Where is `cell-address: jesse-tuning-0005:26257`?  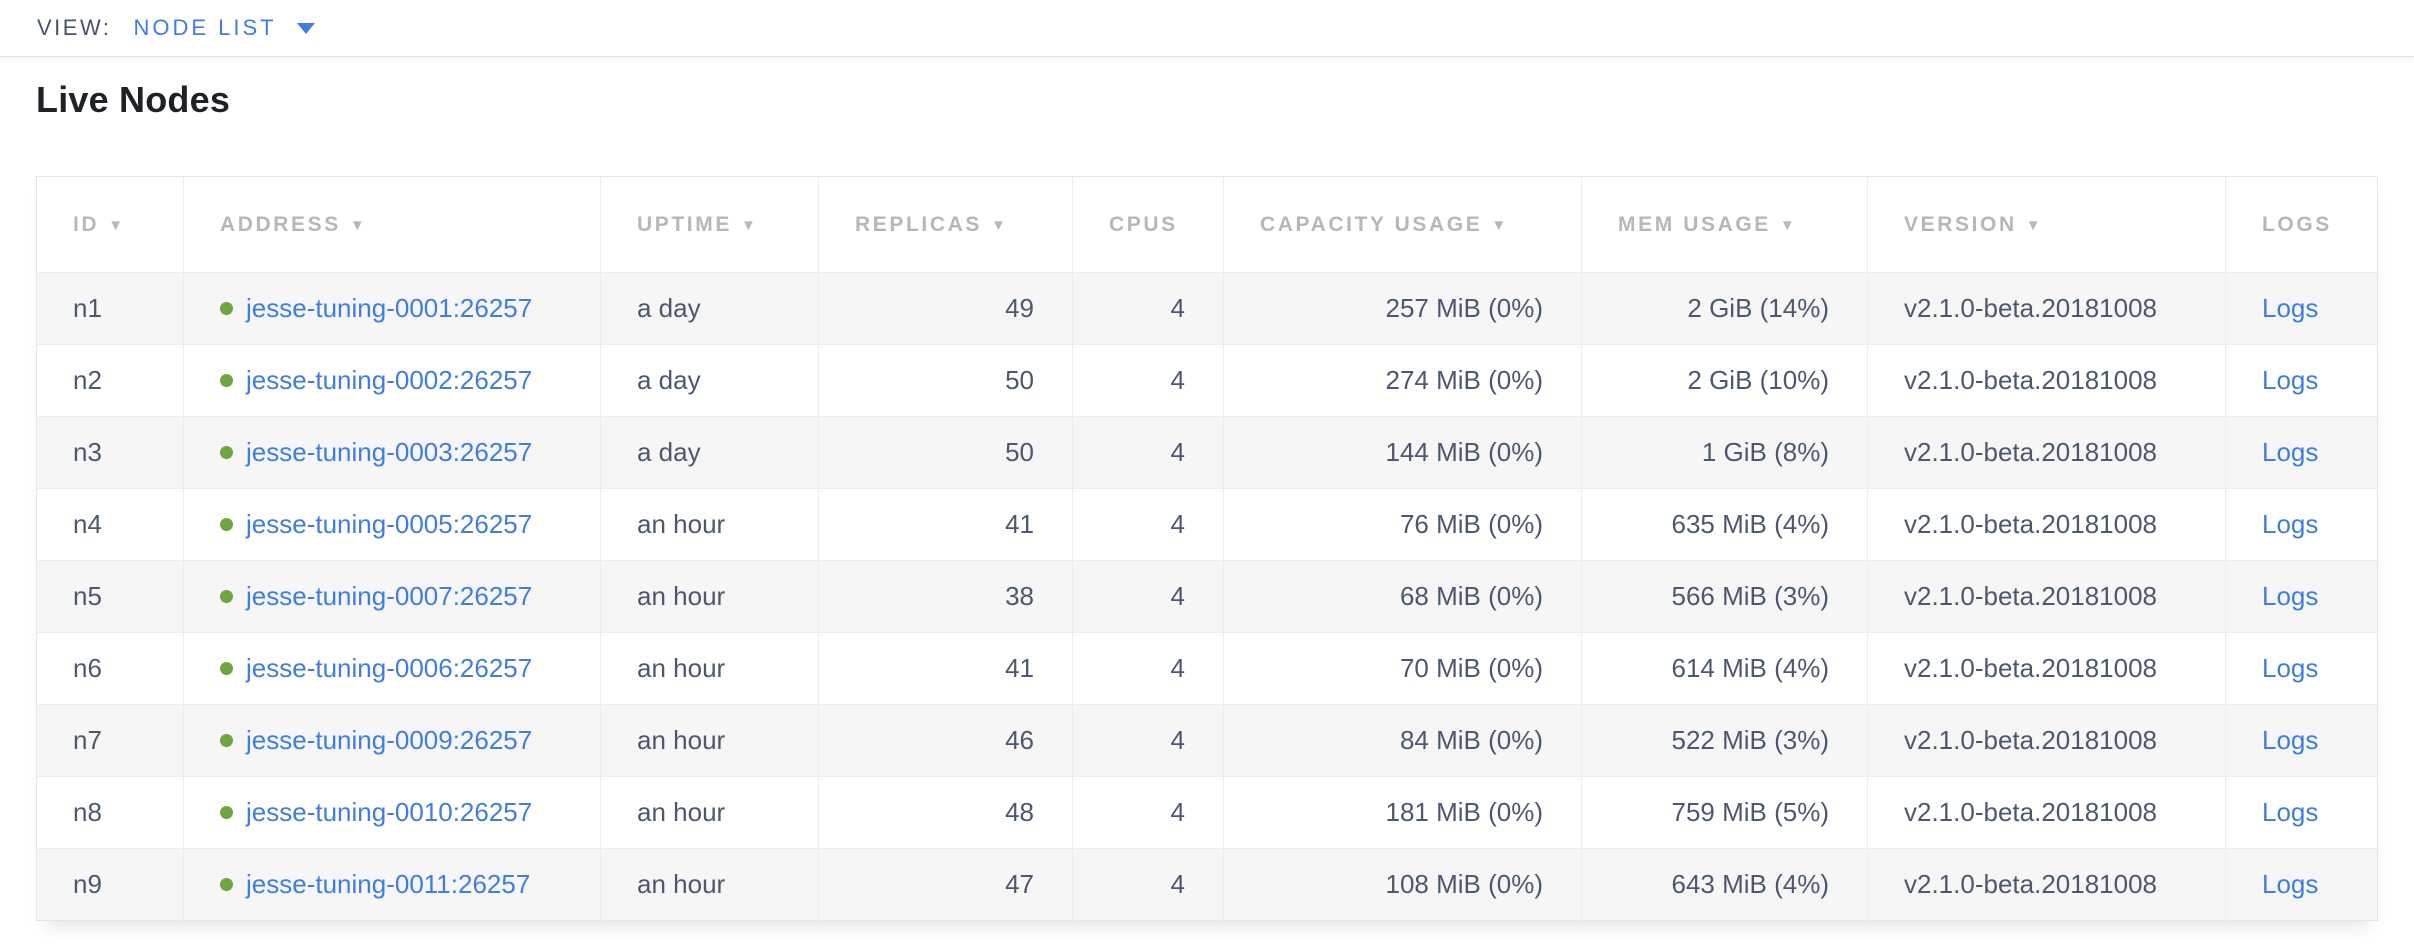
cell-address: jesse-tuning-0005:26257 is located at coordinates (392, 524).